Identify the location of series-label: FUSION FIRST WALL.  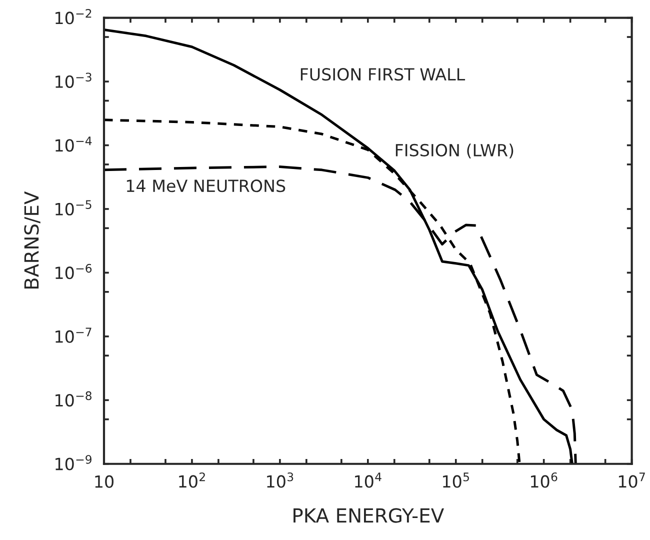
(383, 74).